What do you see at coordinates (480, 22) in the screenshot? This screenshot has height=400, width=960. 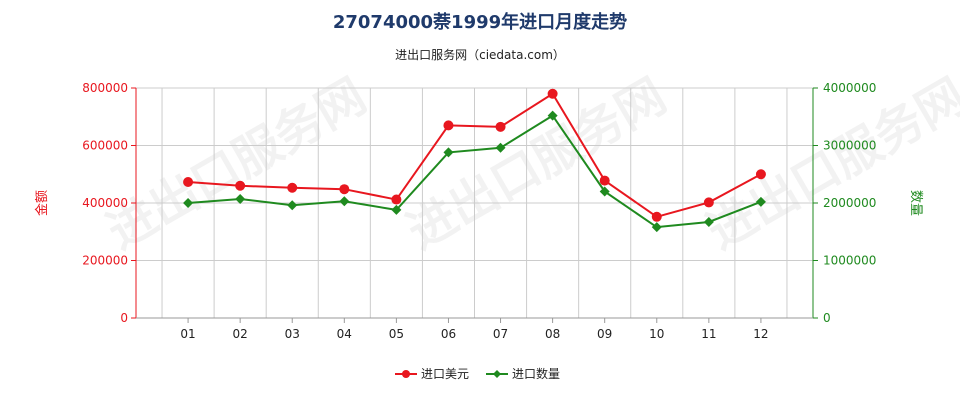 I see `chart-title: 27074000萘1999年进口月度走势` at bounding box center [480, 22].